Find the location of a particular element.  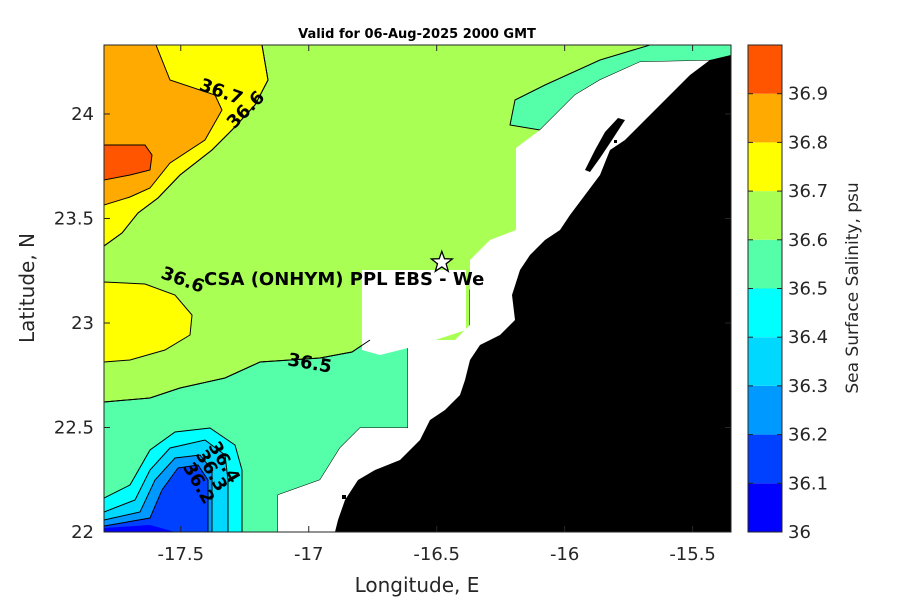

colorbar-tick-label: 36.7 is located at coordinates (808, 191).